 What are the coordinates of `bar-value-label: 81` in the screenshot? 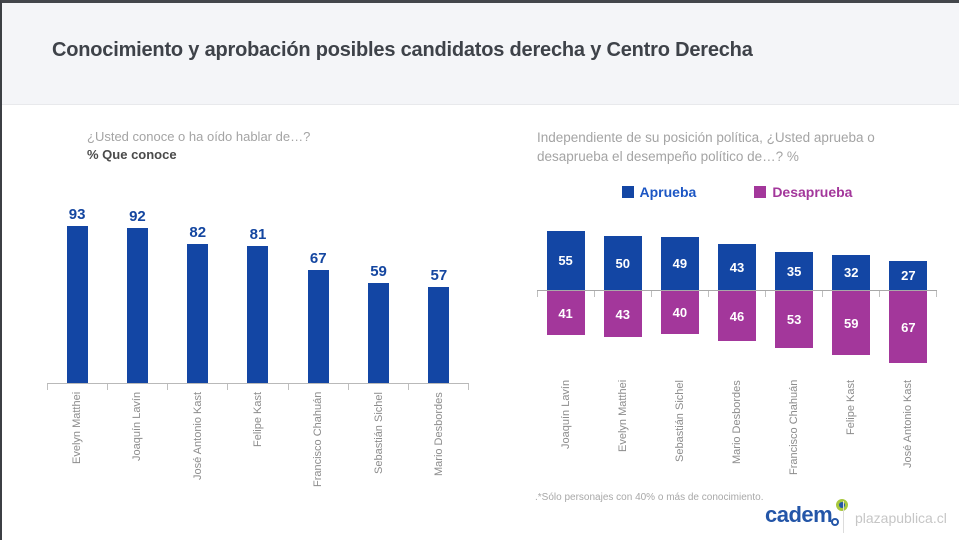 It's located at (258, 234).